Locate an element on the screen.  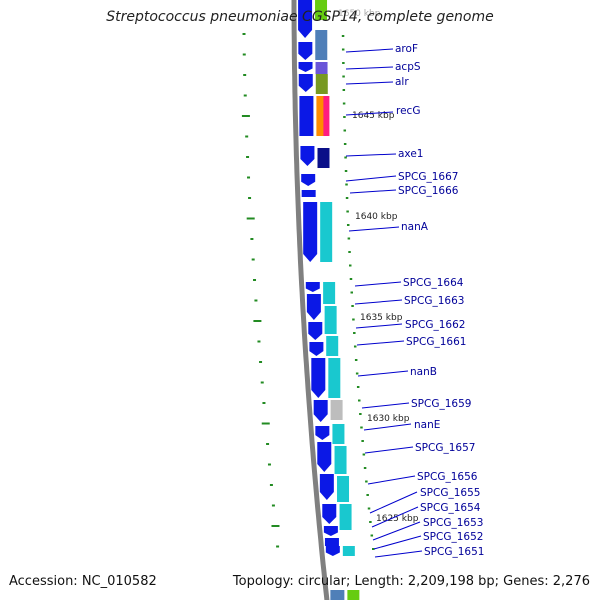
gene-label: SPCG_1663 is located at coordinates (434, 301).